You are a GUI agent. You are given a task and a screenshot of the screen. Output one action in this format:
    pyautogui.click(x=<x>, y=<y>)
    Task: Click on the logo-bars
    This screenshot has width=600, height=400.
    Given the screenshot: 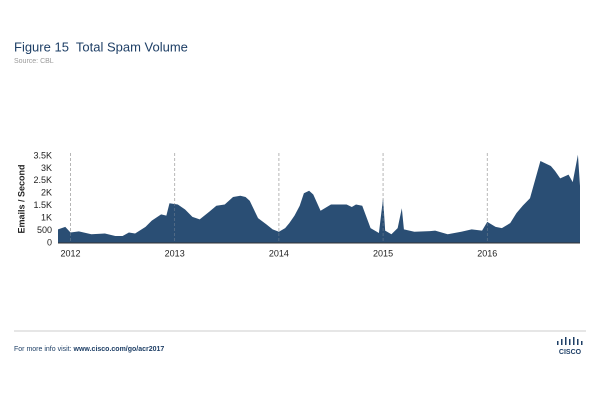 What is the action you would take?
    pyautogui.click(x=570, y=341)
    